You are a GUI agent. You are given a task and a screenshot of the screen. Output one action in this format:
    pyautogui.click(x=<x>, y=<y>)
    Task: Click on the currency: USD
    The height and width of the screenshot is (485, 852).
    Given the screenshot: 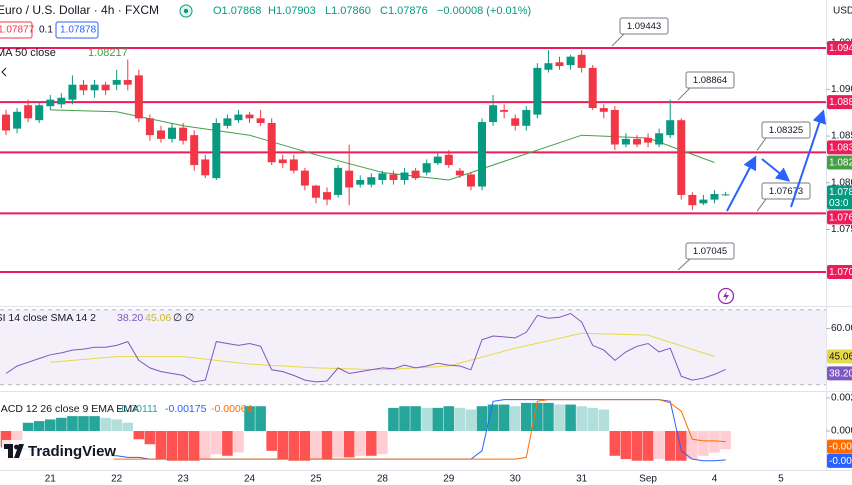 What is the action you would take?
    pyautogui.click(x=842, y=11)
    